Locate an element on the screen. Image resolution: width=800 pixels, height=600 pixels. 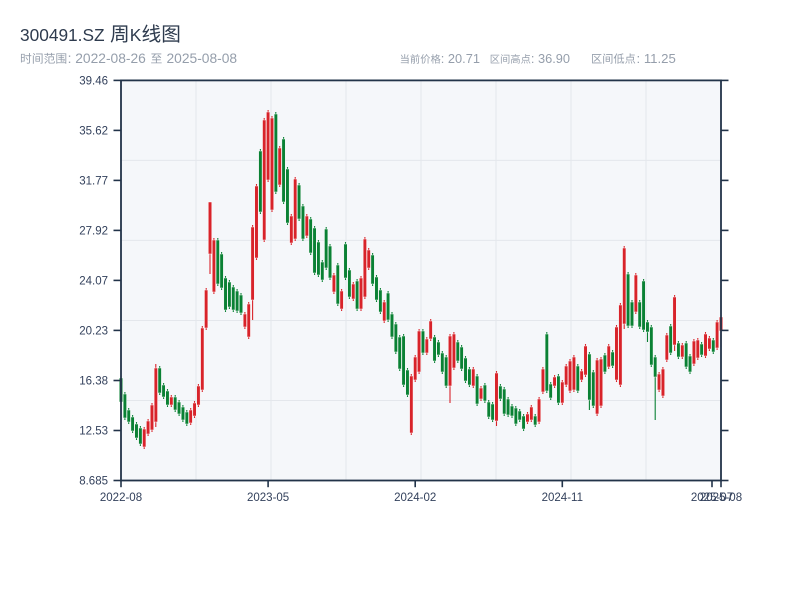
svg-text: 31.77 is located at coordinates (93, 181).